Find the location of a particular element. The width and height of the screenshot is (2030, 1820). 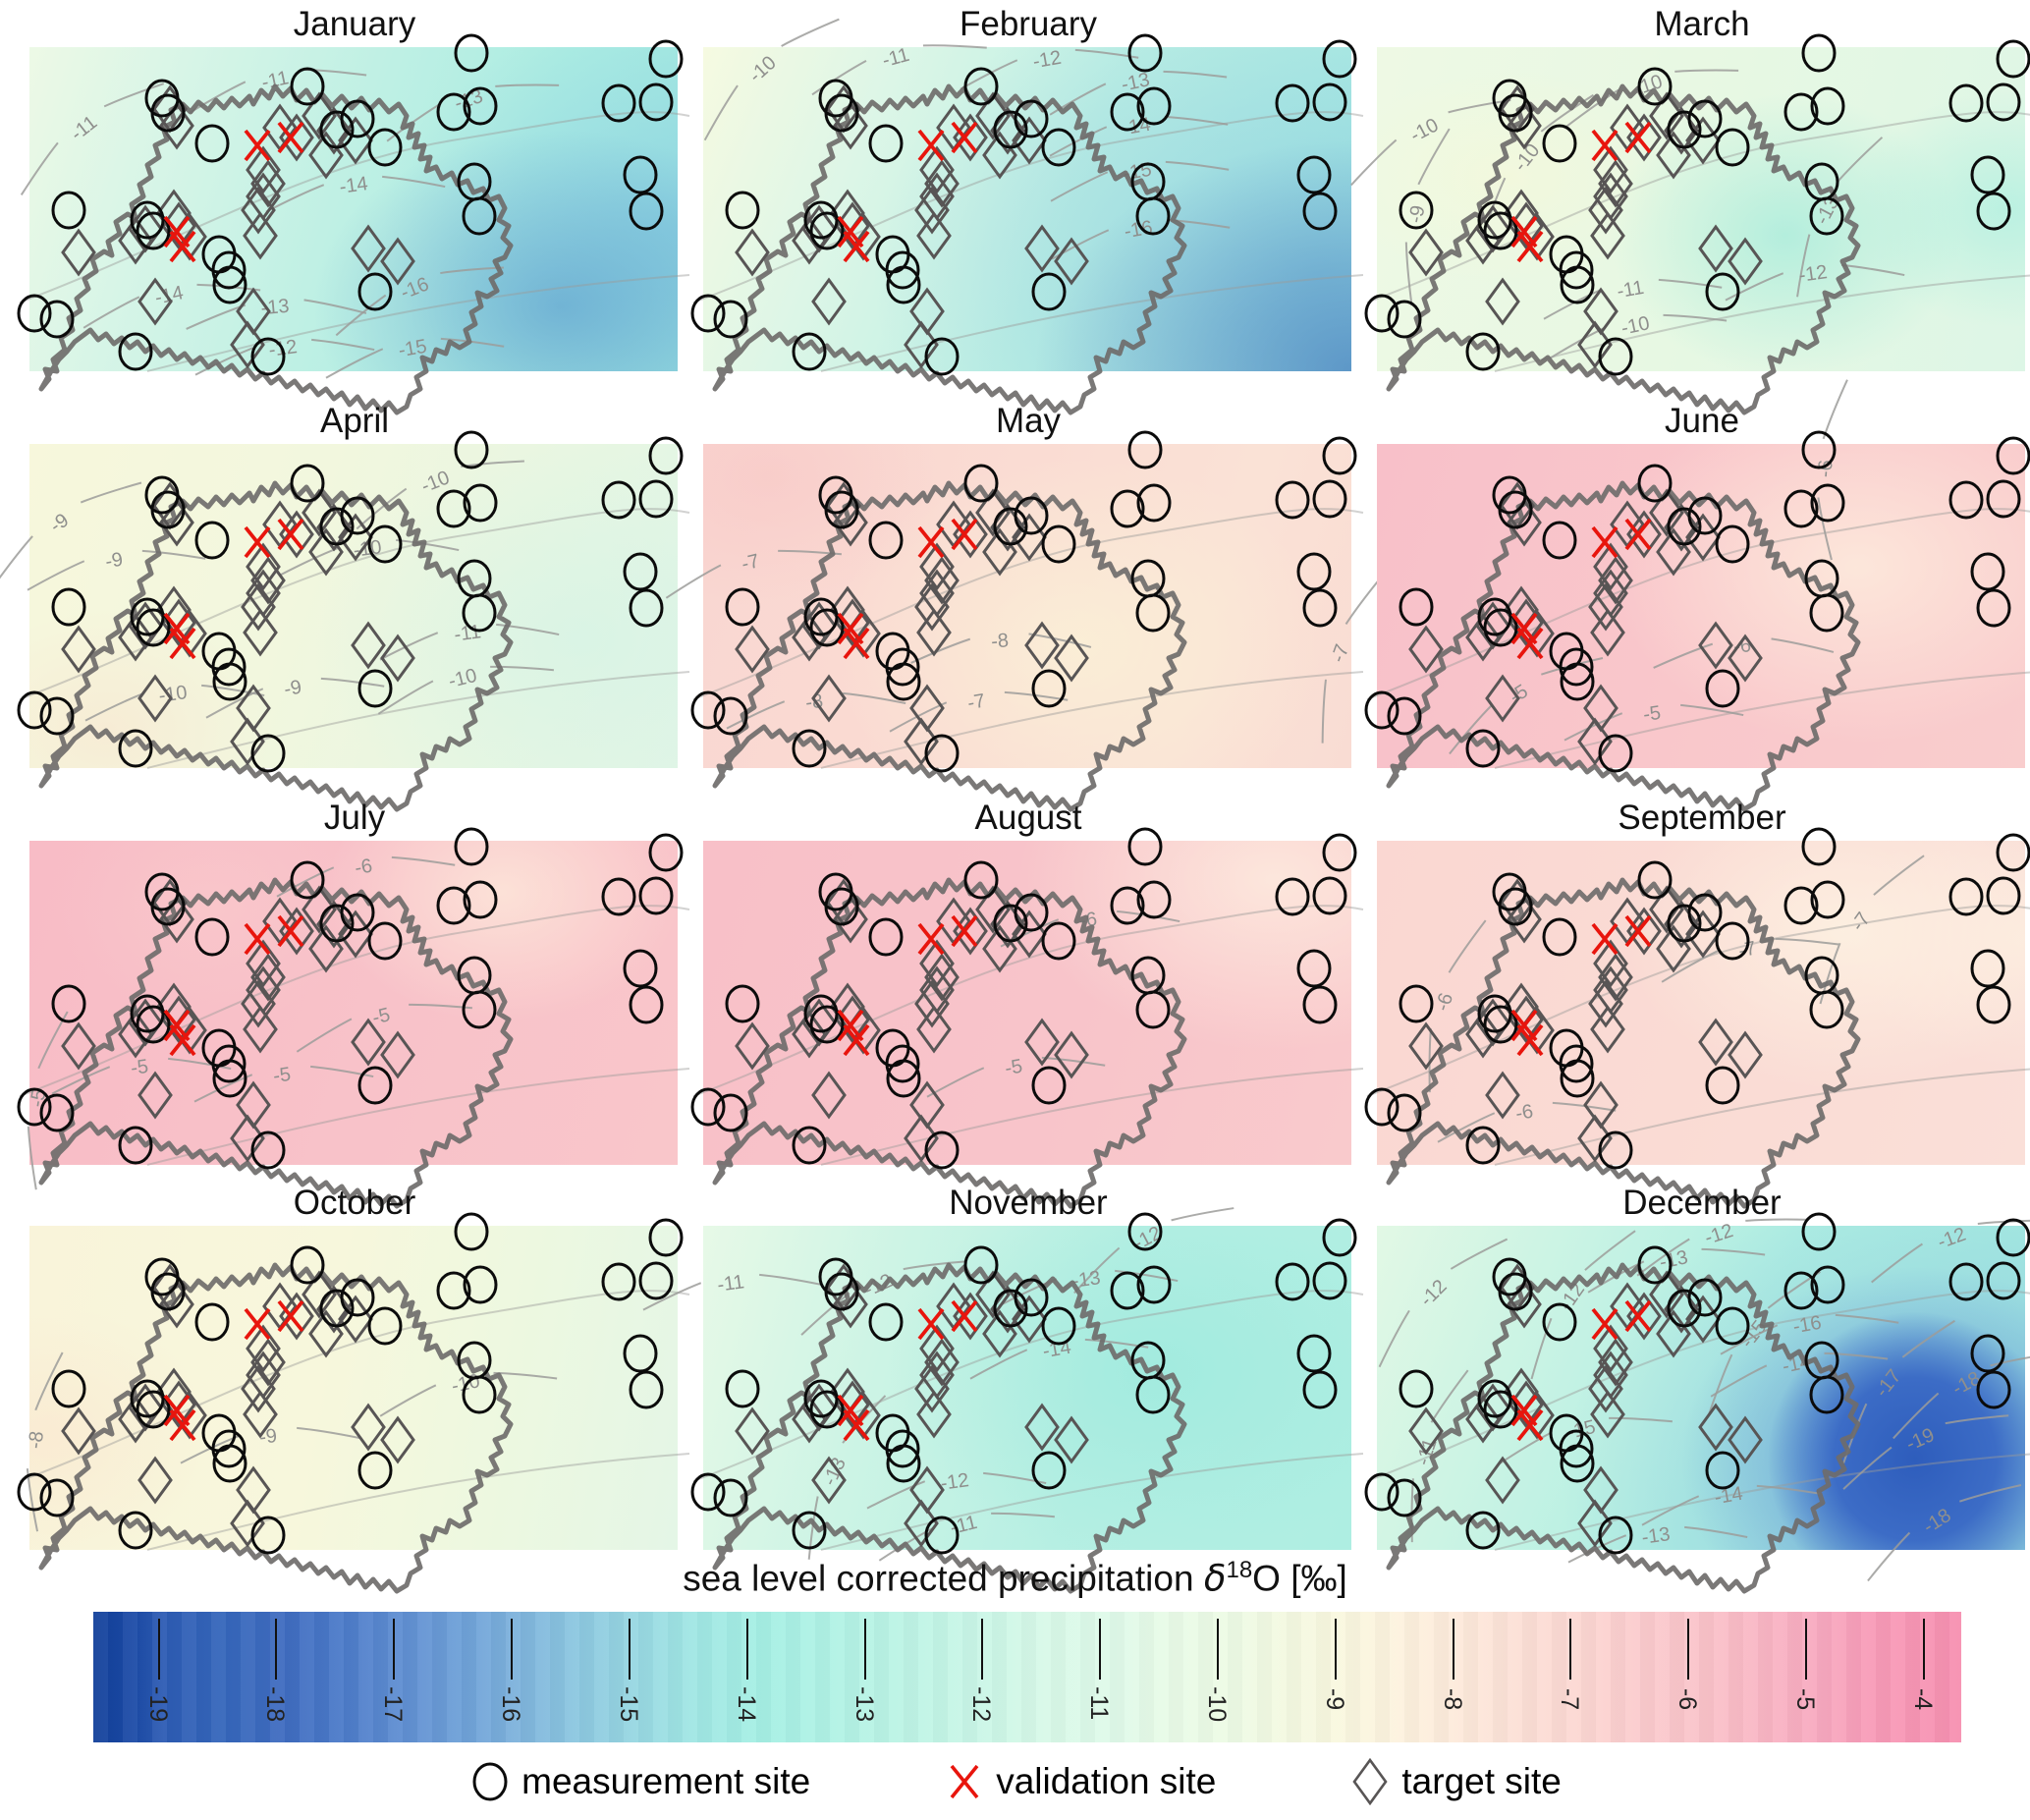

colorbar-tick-label: -12 is located at coordinates (981, 1704).